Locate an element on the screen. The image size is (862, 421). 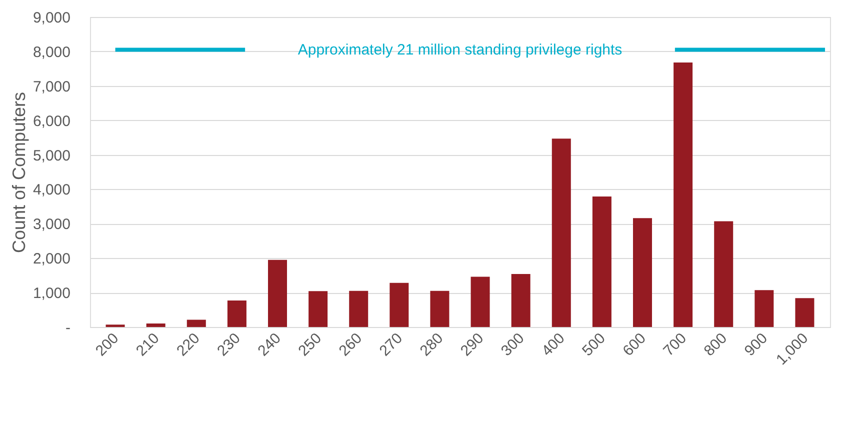
x-tick-label: 290 is located at coordinates (472, 345).